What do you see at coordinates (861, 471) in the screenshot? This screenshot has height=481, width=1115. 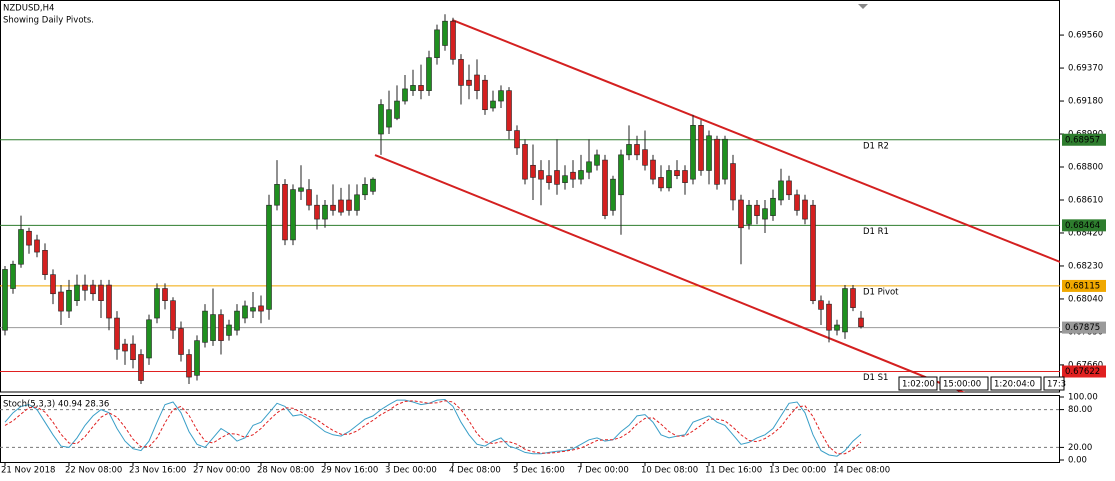 I see `x-tick-label: 14 Dec 08:00` at bounding box center [861, 471].